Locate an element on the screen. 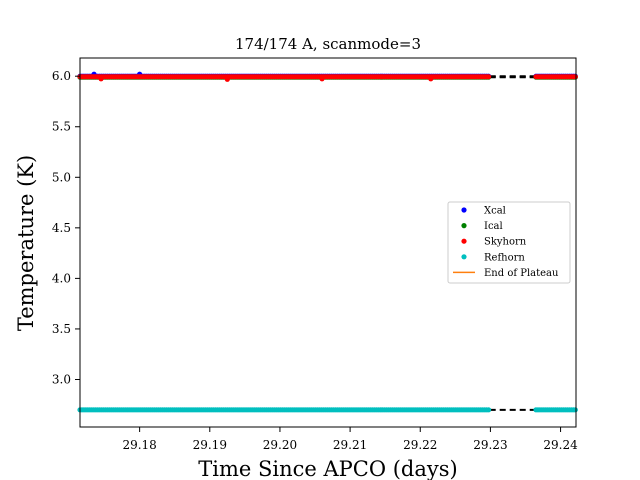  y-tick-label: 4.0 is located at coordinates (61, 278).